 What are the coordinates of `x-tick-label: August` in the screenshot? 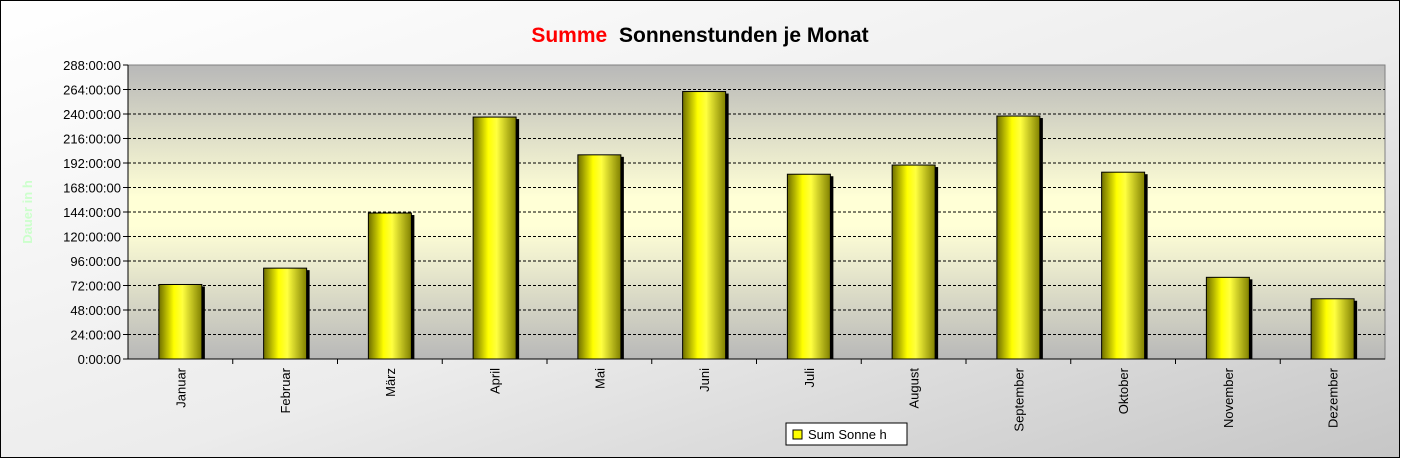 It's located at (914, 388).